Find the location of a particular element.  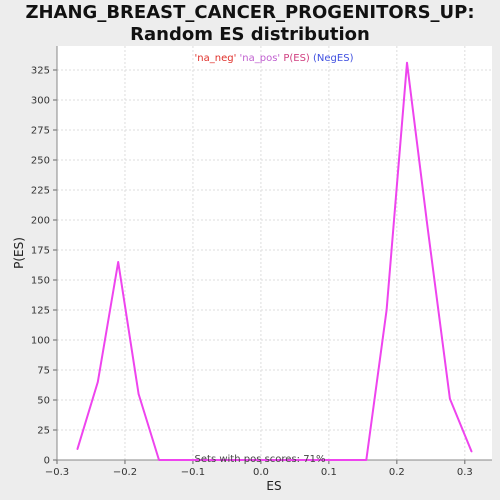

y-tick-label: 50 is located at coordinates (43, 401).